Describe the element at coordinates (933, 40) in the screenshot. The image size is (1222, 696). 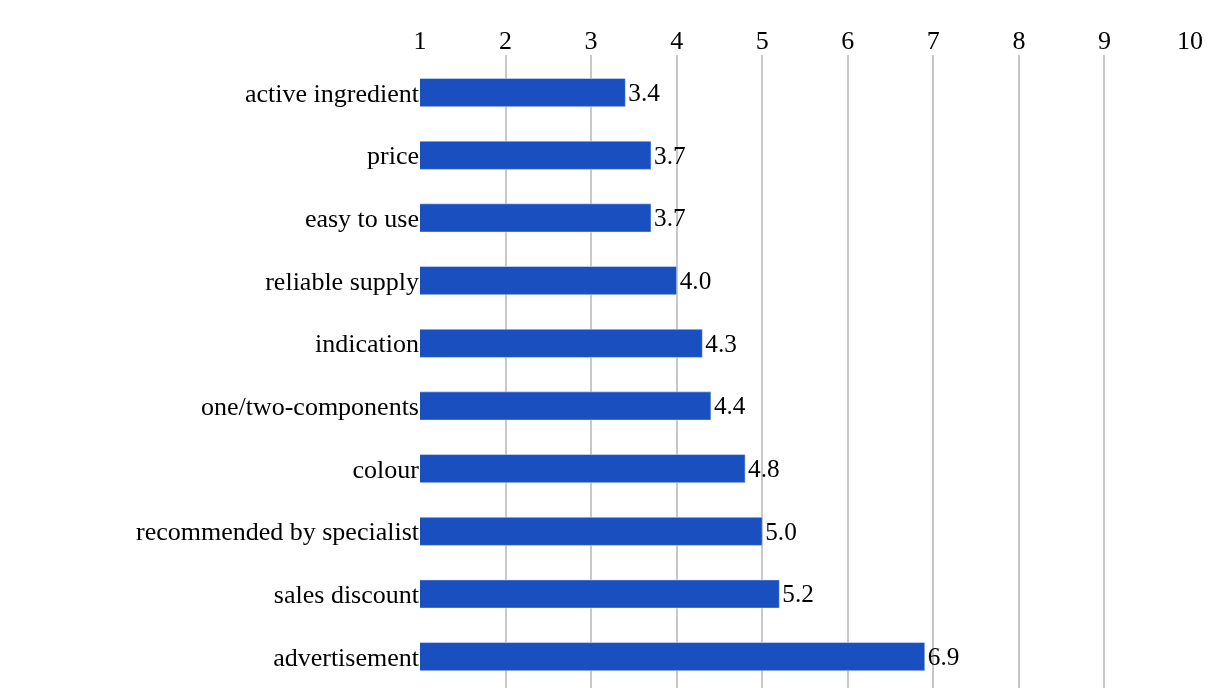
I see `x-tick-label: 7` at that location.